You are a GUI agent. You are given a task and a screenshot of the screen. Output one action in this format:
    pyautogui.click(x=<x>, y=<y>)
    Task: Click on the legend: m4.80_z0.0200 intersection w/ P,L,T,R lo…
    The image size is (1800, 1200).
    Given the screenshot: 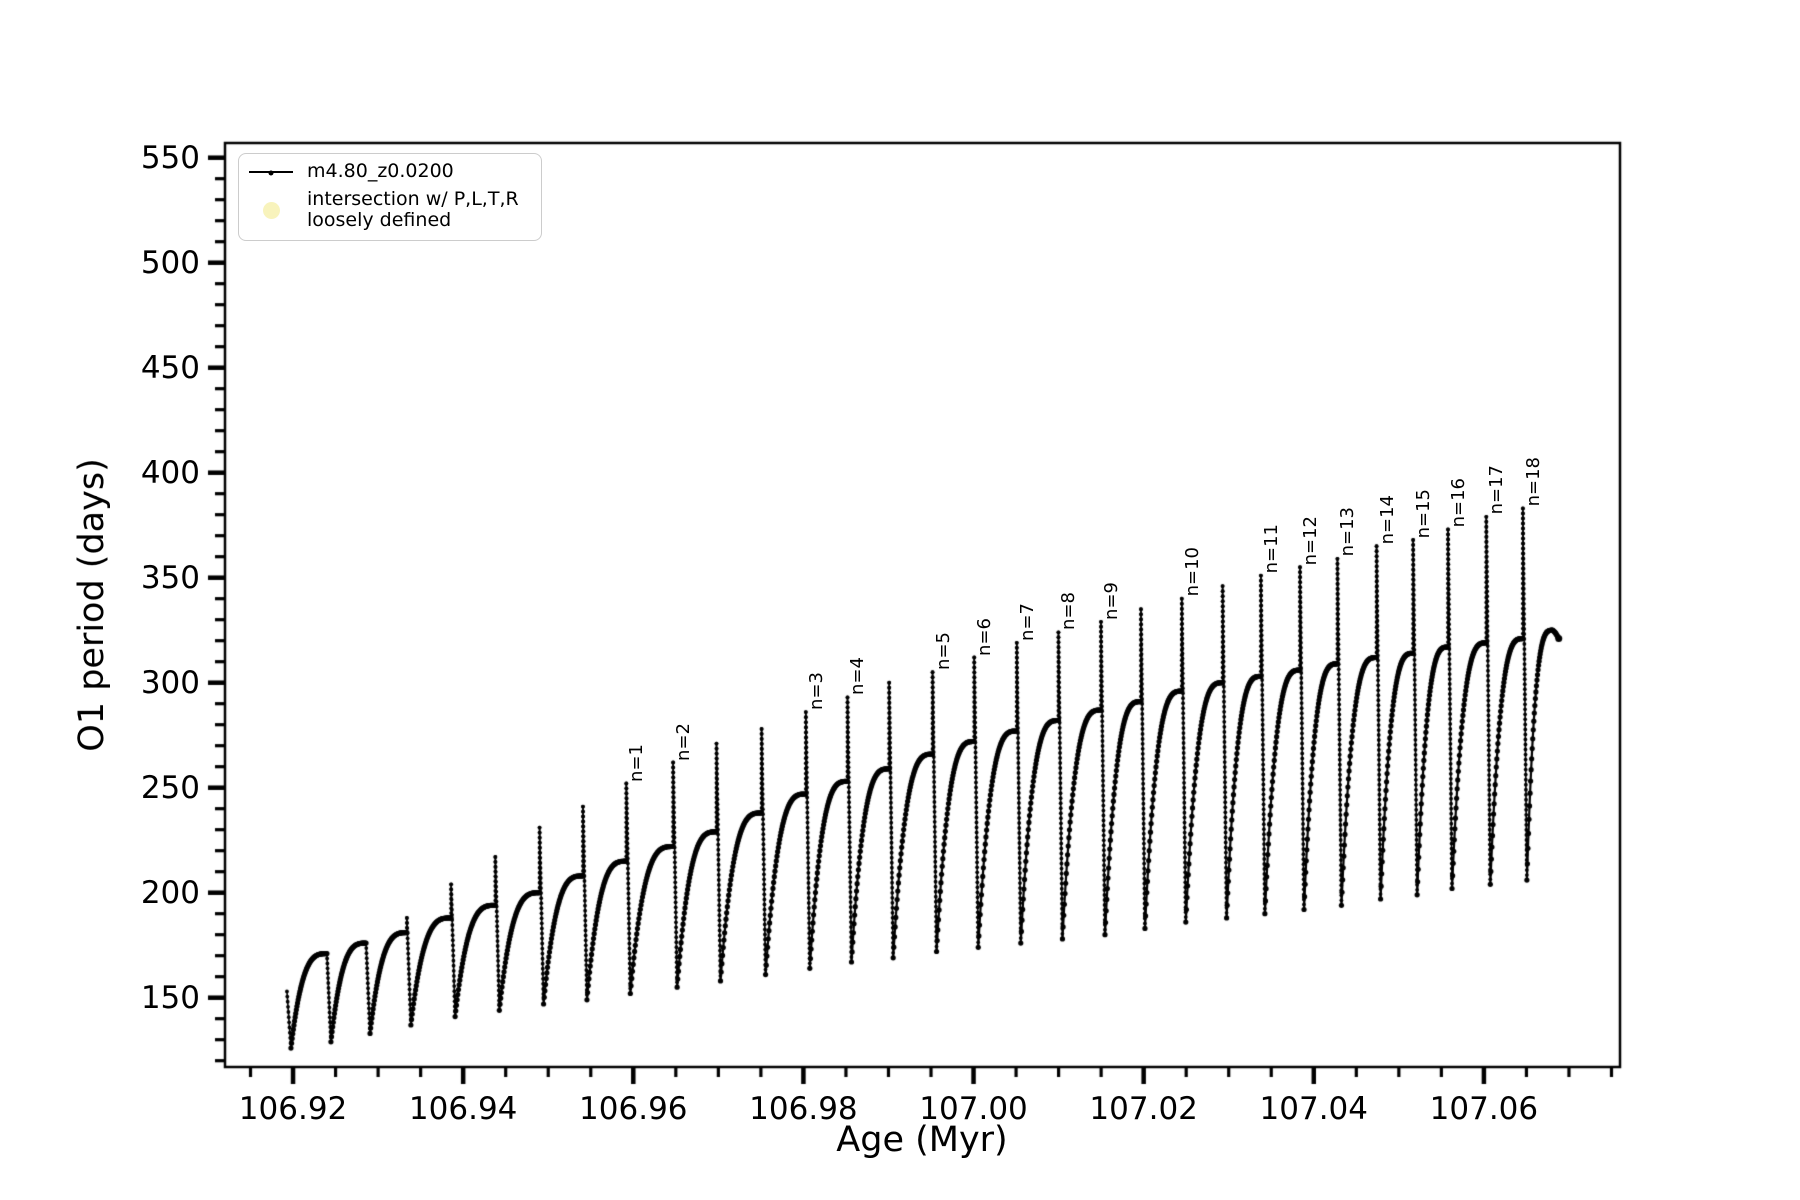 What is the action you would take?
    pyautogui.click(x=390, y=197)
    